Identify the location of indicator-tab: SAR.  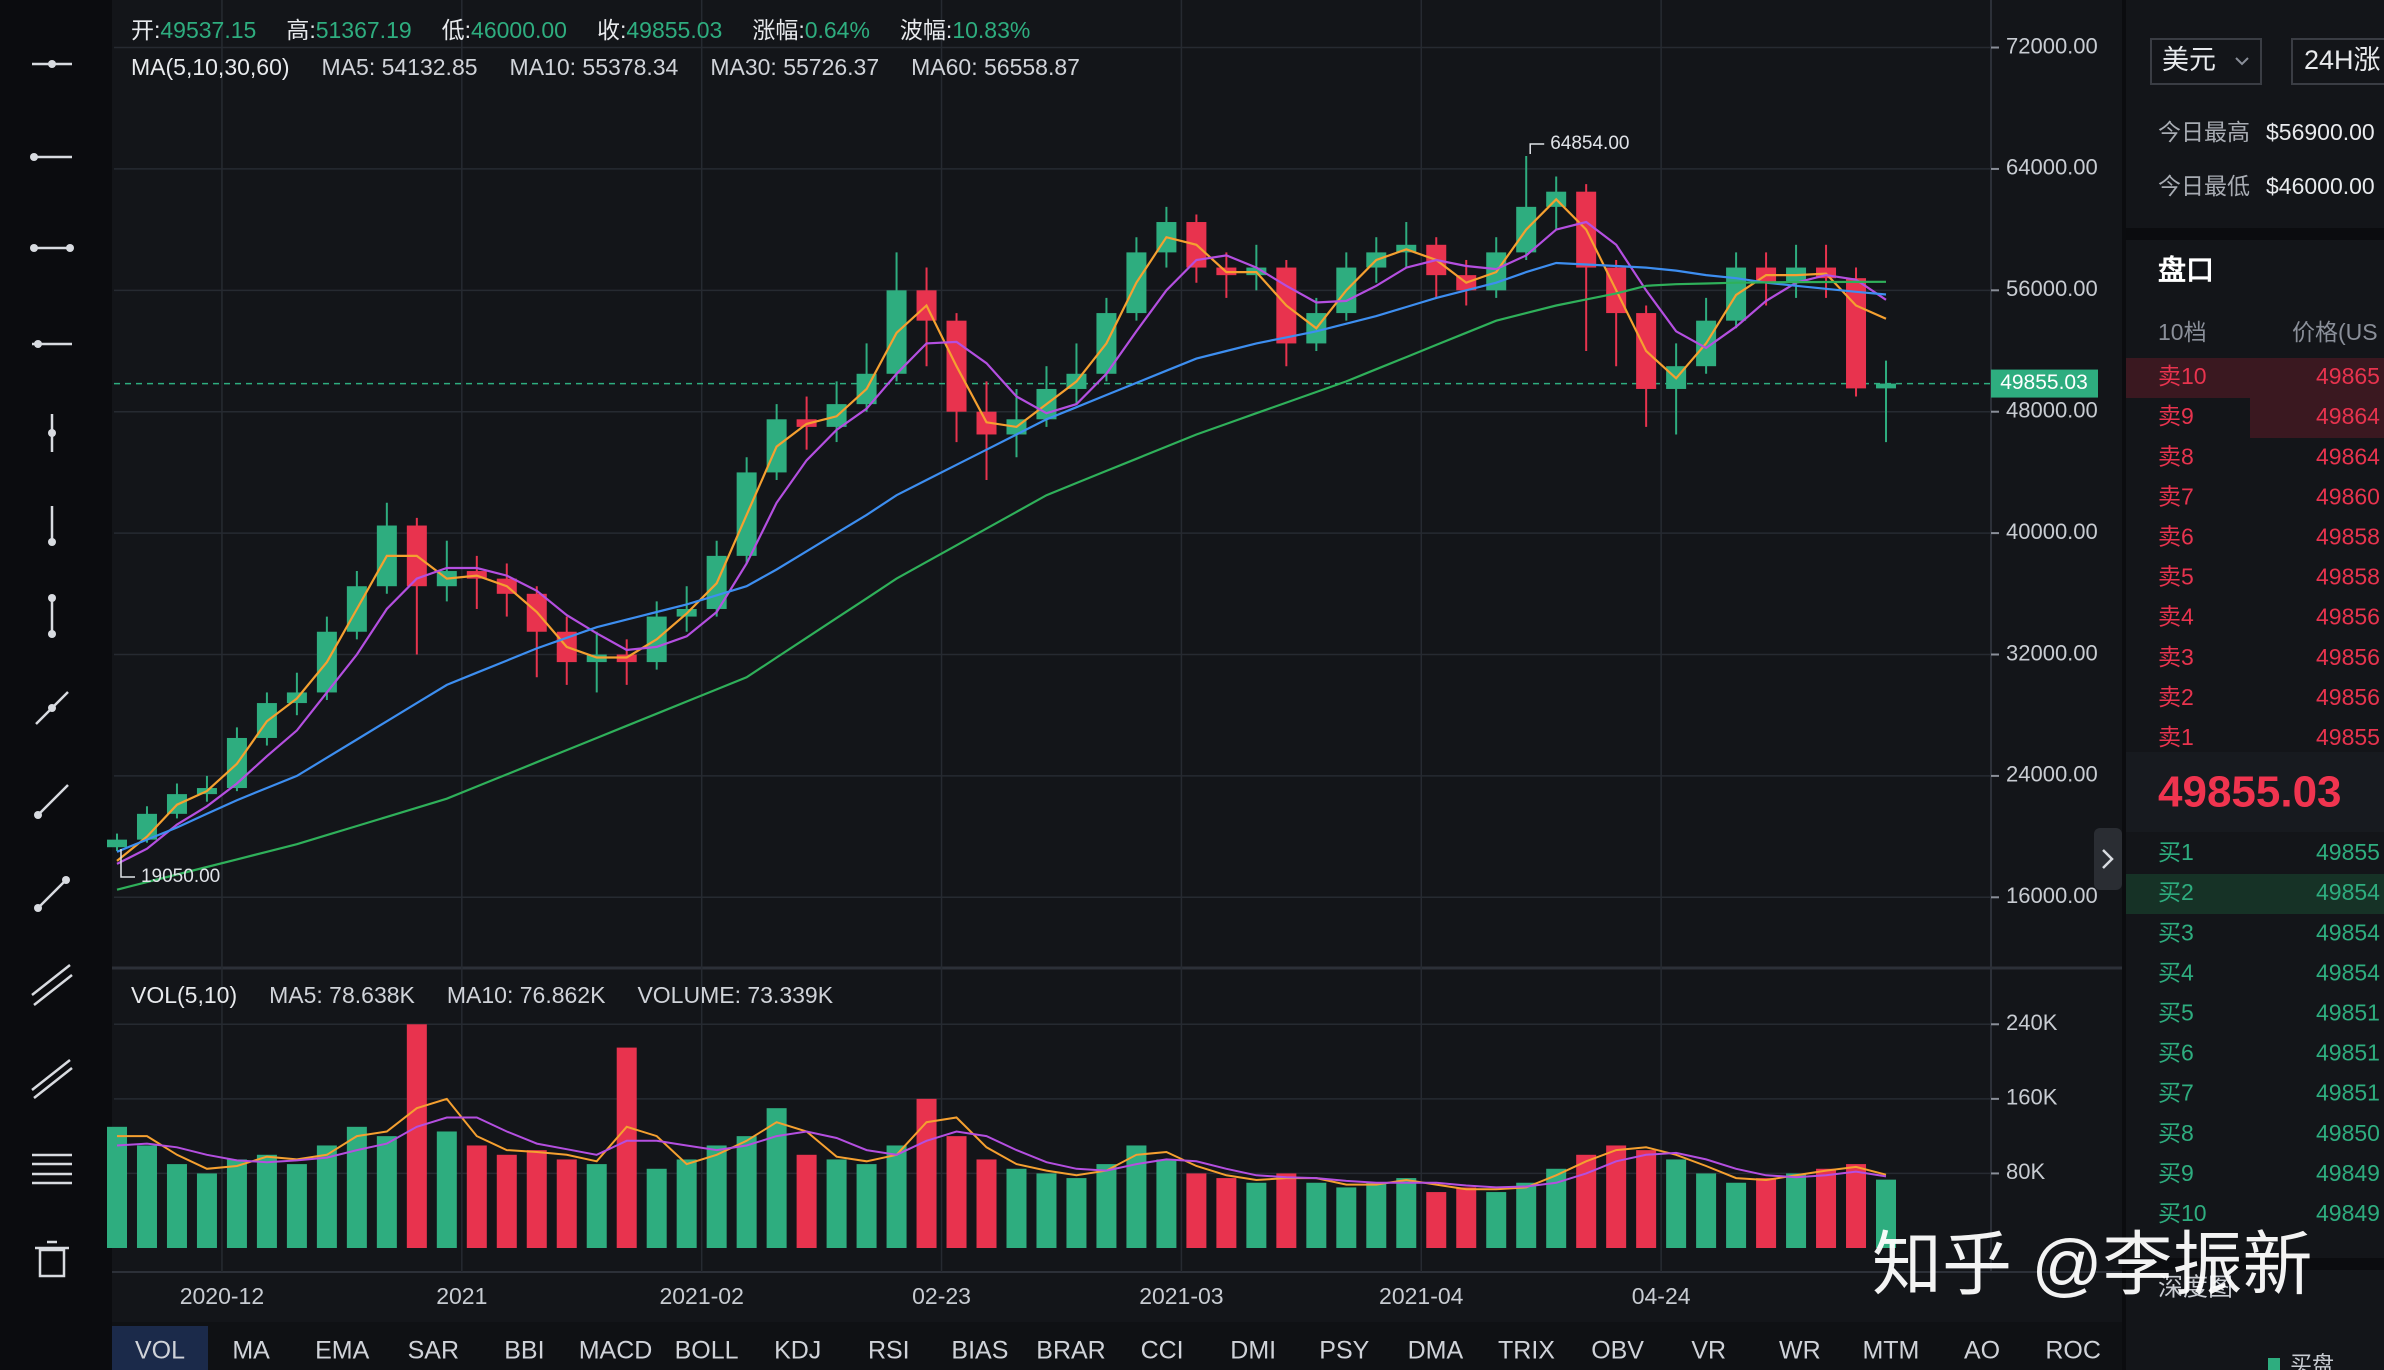
(433, 1351).